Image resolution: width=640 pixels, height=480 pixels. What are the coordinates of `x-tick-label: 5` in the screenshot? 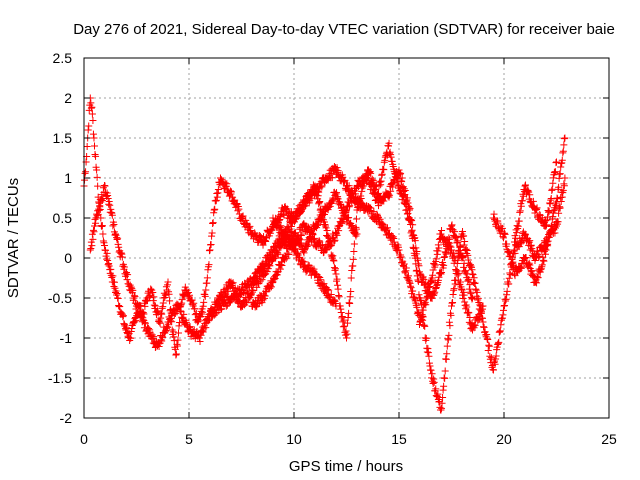 It's located at (189, 439).